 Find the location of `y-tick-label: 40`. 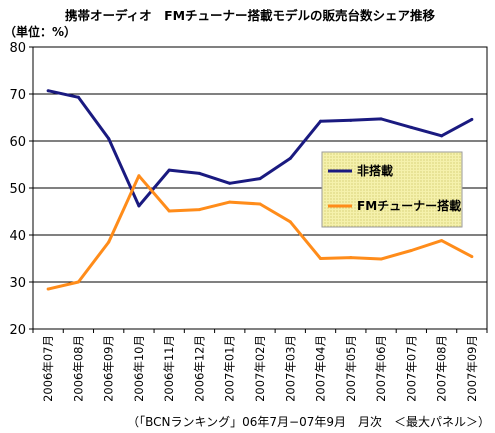

y-tick-label: 40 is located at coordinates (17, 236).